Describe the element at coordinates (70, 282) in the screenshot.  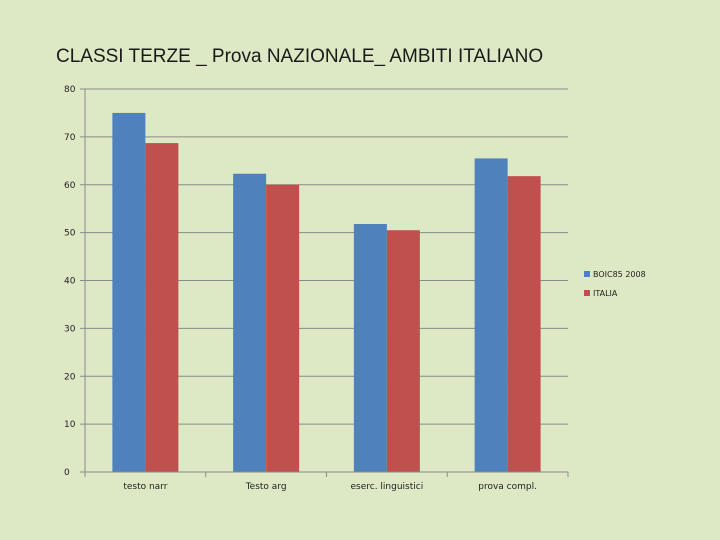
I see `y-tick-label: 40` at that location.